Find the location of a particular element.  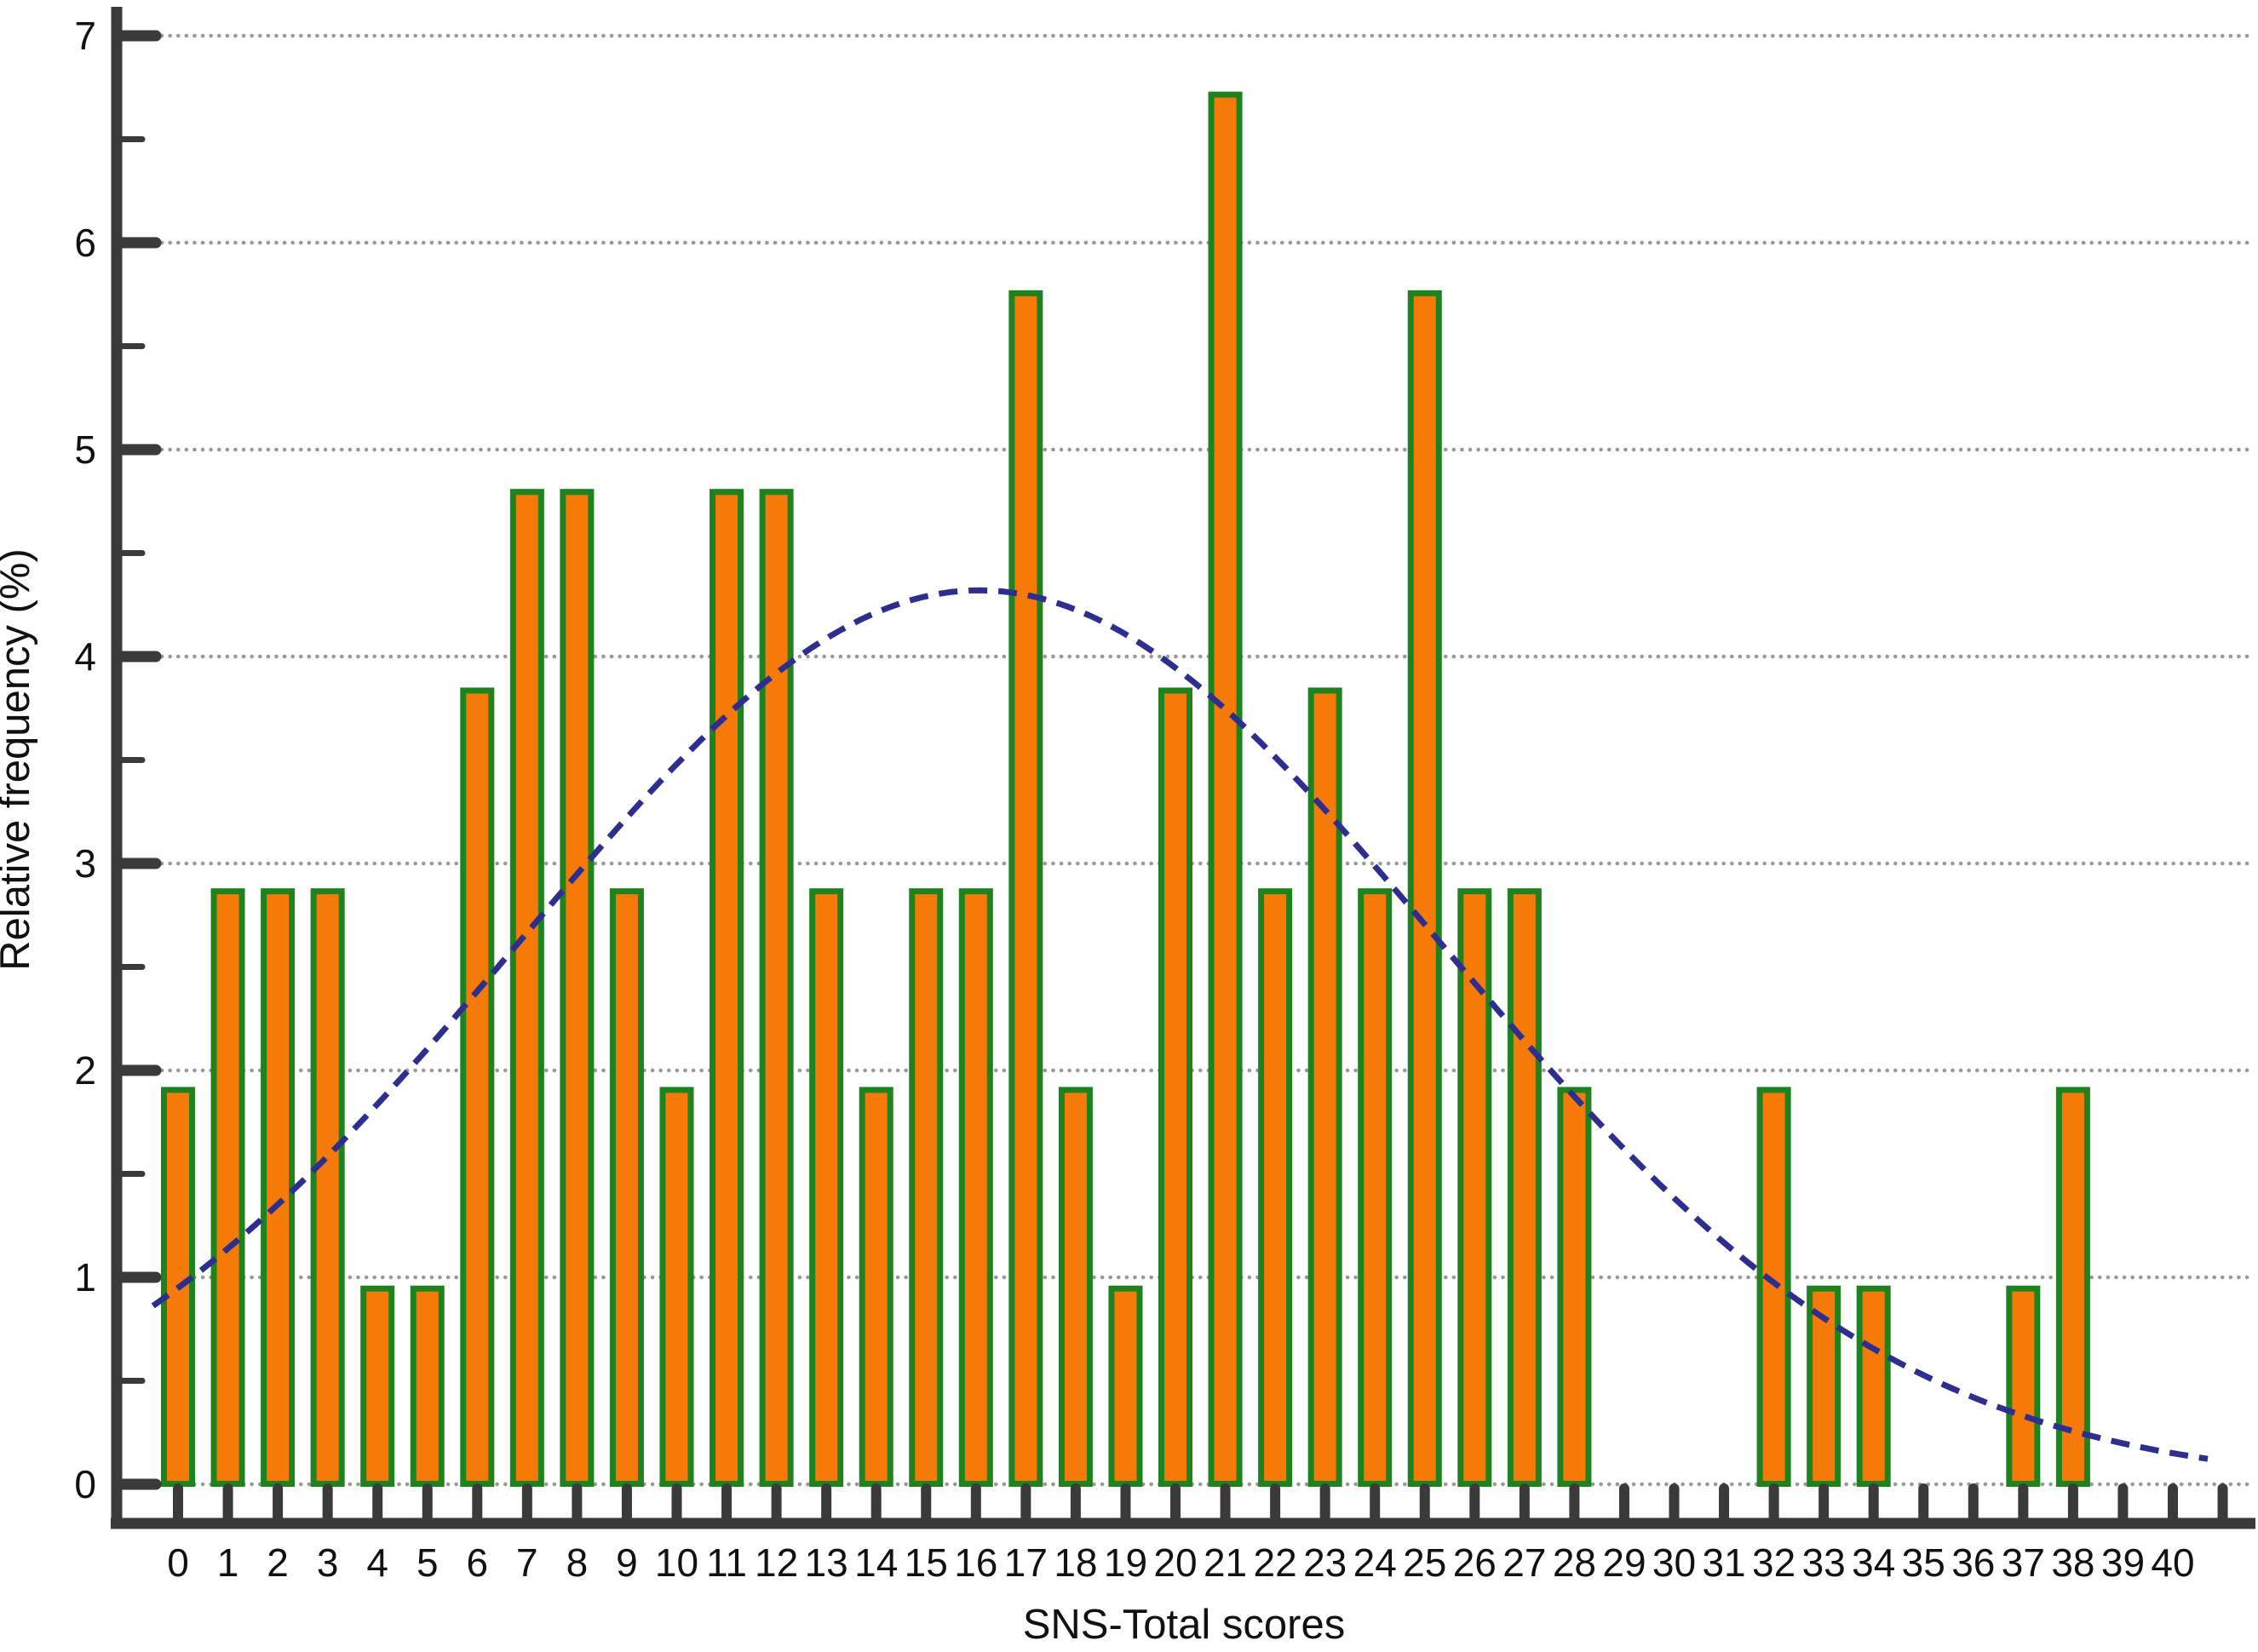

x-tick-label: 27 is located at coordinates (1524, 1562).